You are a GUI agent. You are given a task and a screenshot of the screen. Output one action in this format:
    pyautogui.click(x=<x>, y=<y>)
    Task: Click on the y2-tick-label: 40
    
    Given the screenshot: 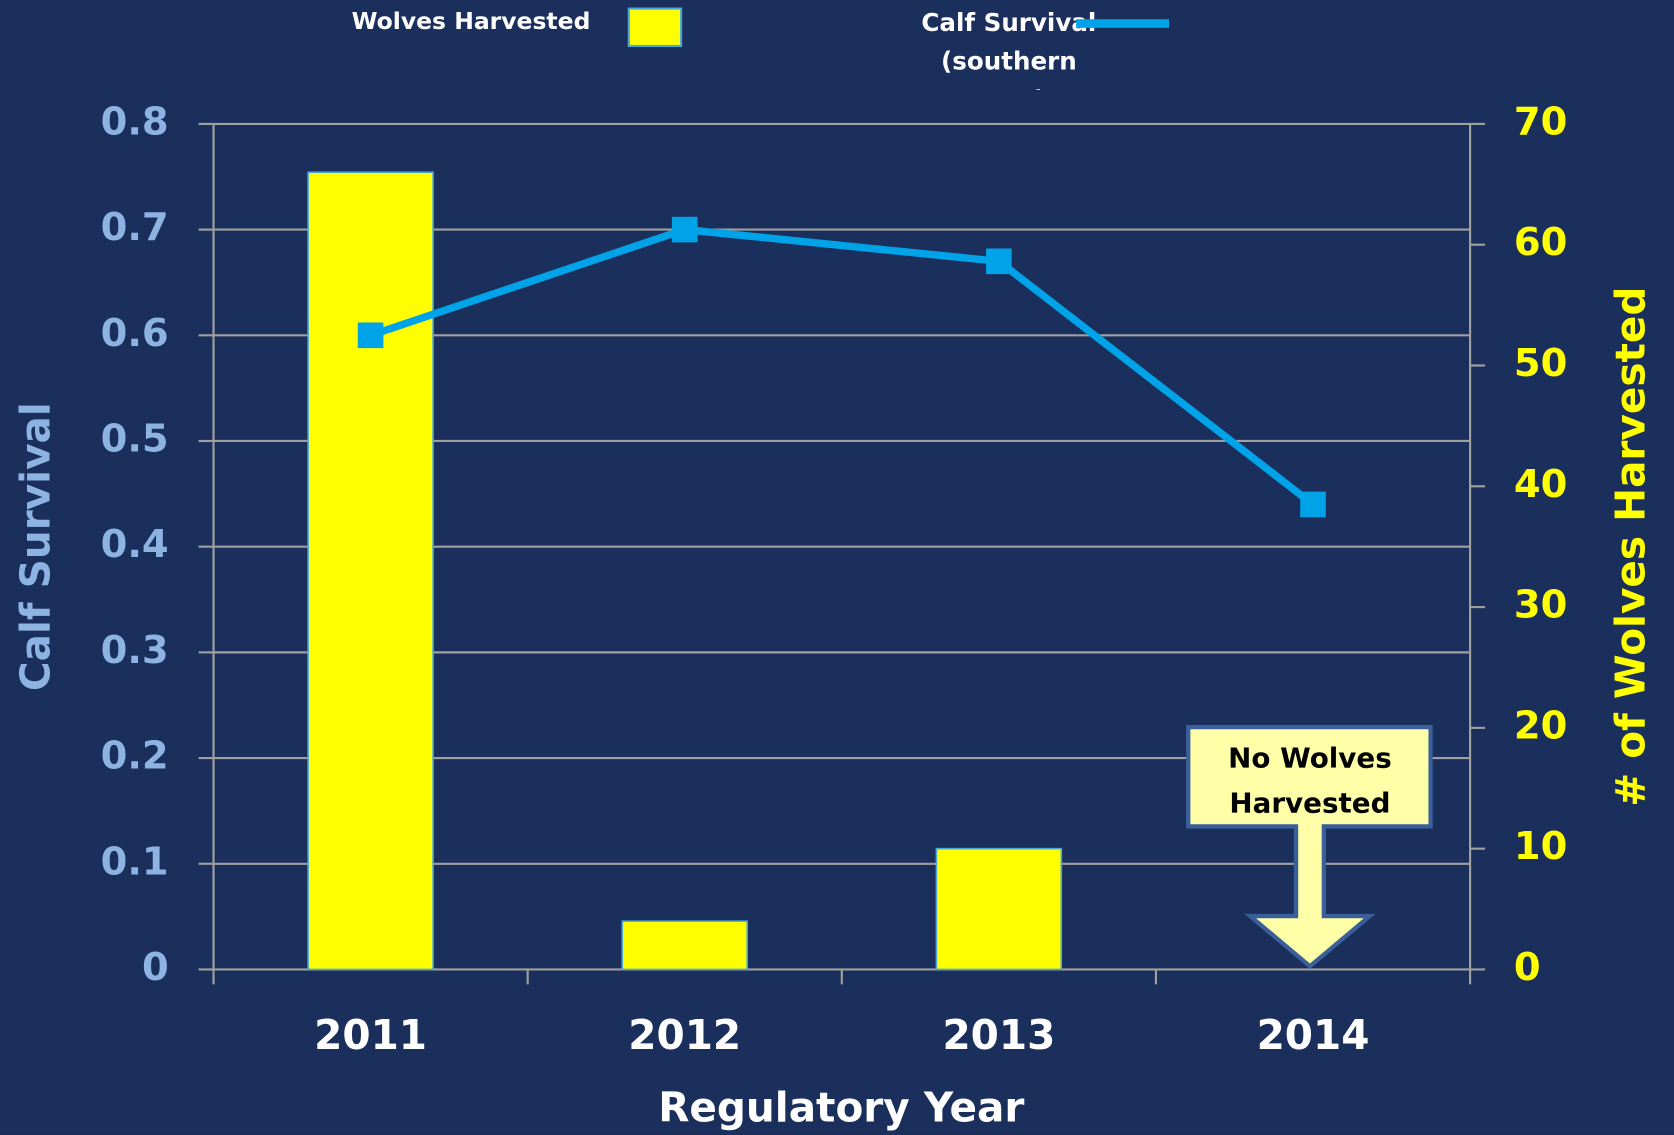 What is the action you would take?
    pyautogui.click(x=1540, y=484)
    